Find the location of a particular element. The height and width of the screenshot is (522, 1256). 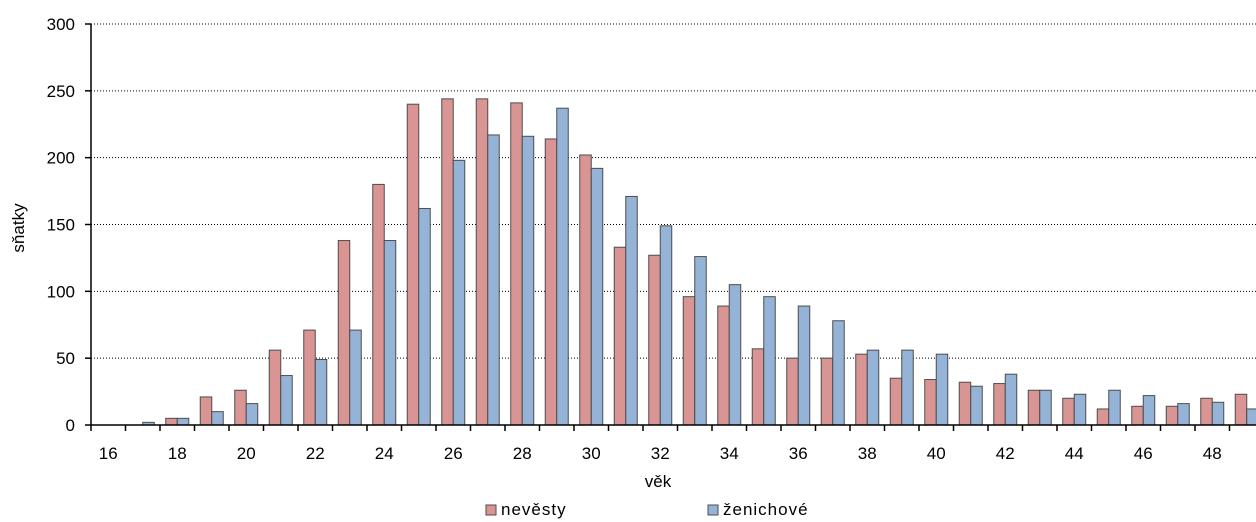

x-tick-label: 26 is located at coordinates (453, 453).